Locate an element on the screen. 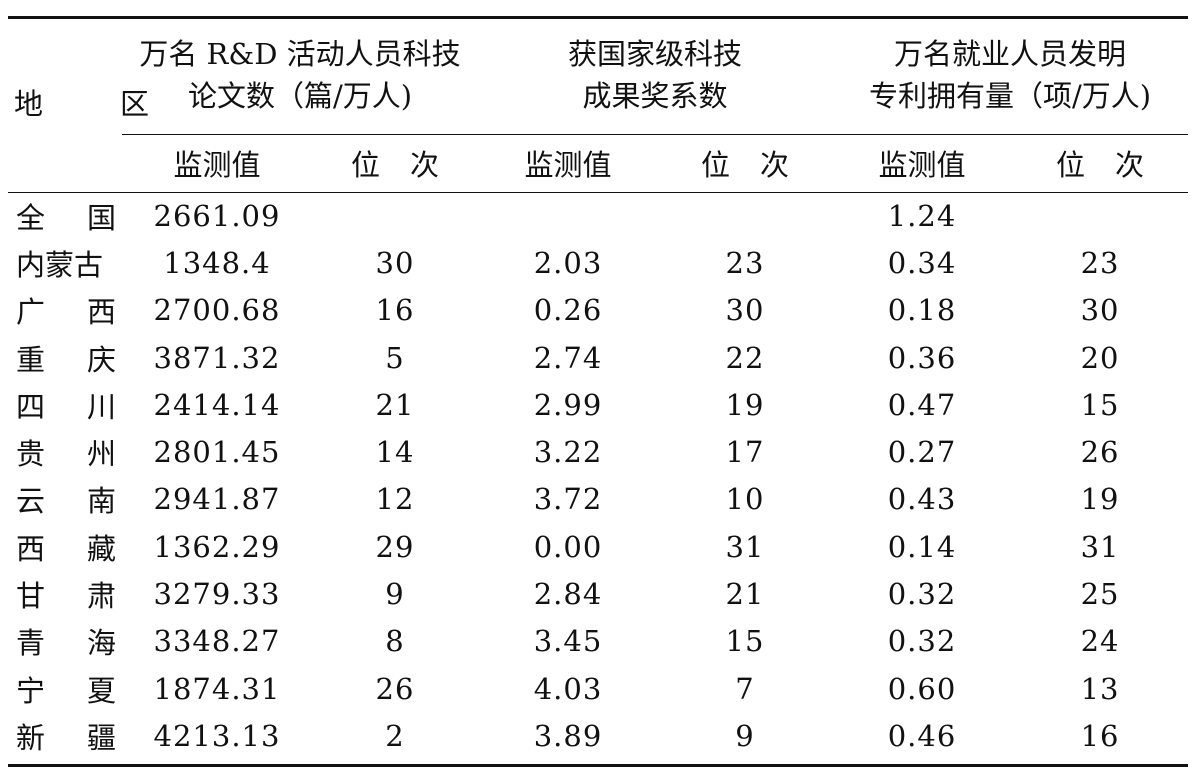 The image size is (1195, 769). table-row: 重庆 3871.32 5 2.74 22 0.36 20 is located at coordinates (598, 357).